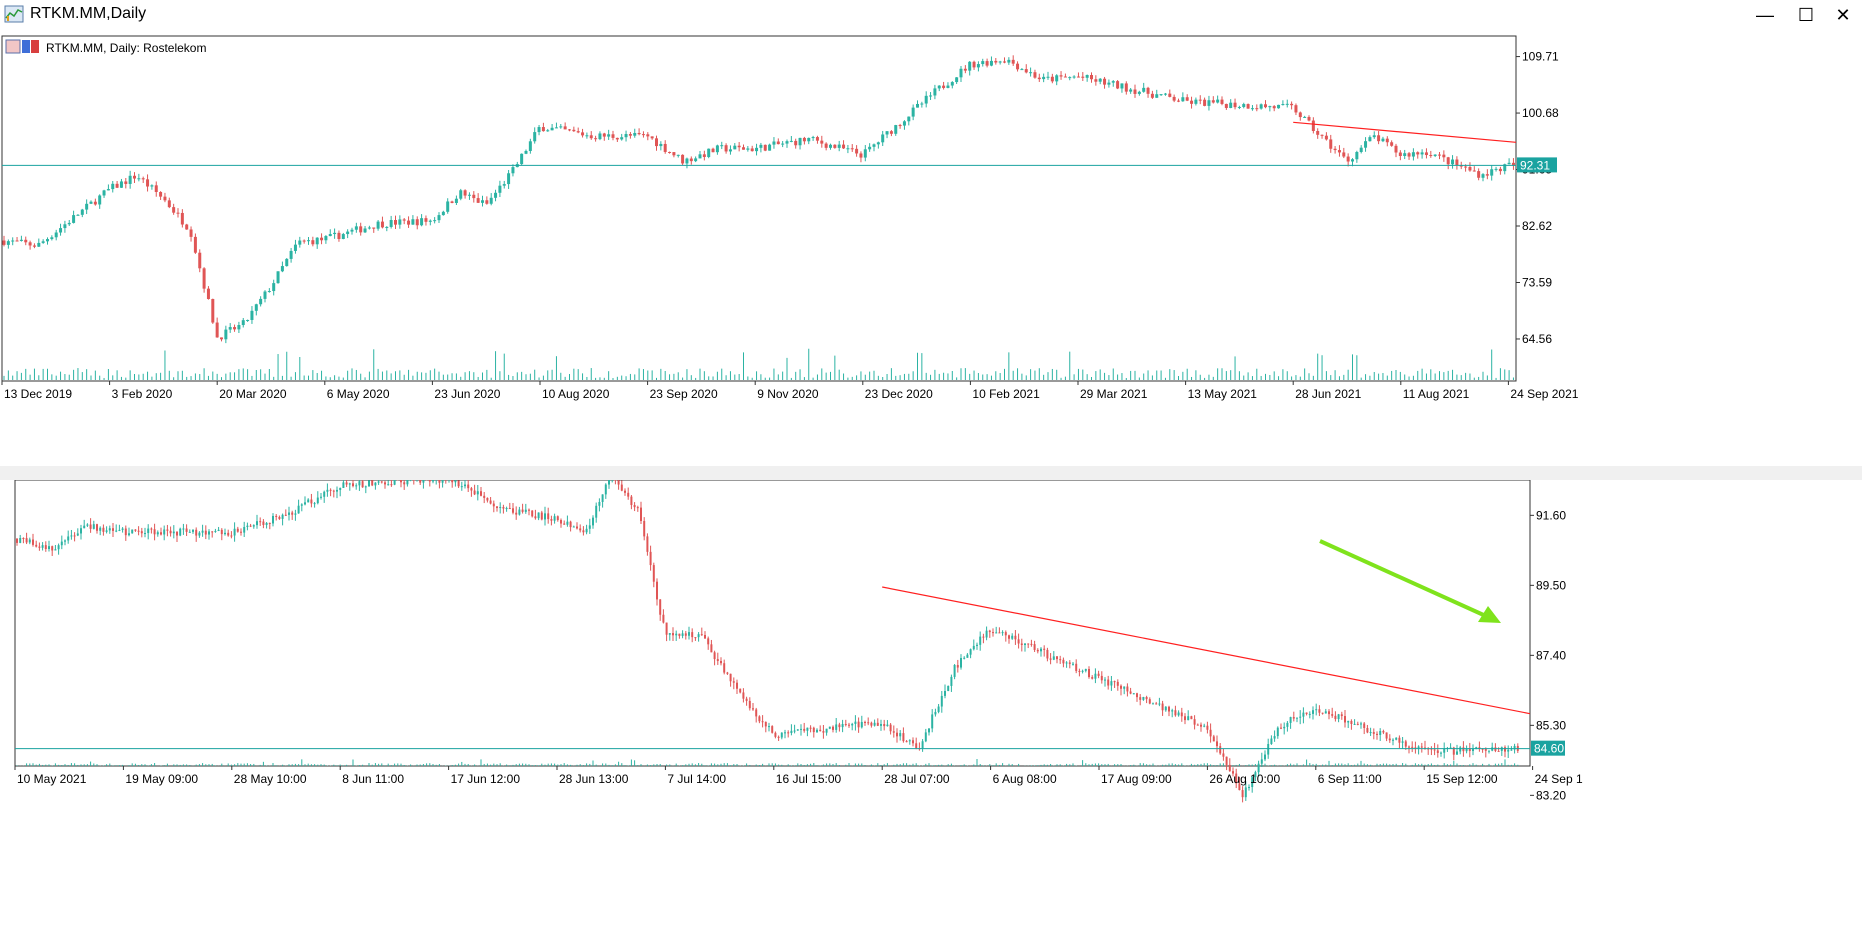 The height and width of the screenshot is (941, 1862). Describe the element at coordinates (931, 473) in the screenshot. I see `chart-pane-separator` at that location.